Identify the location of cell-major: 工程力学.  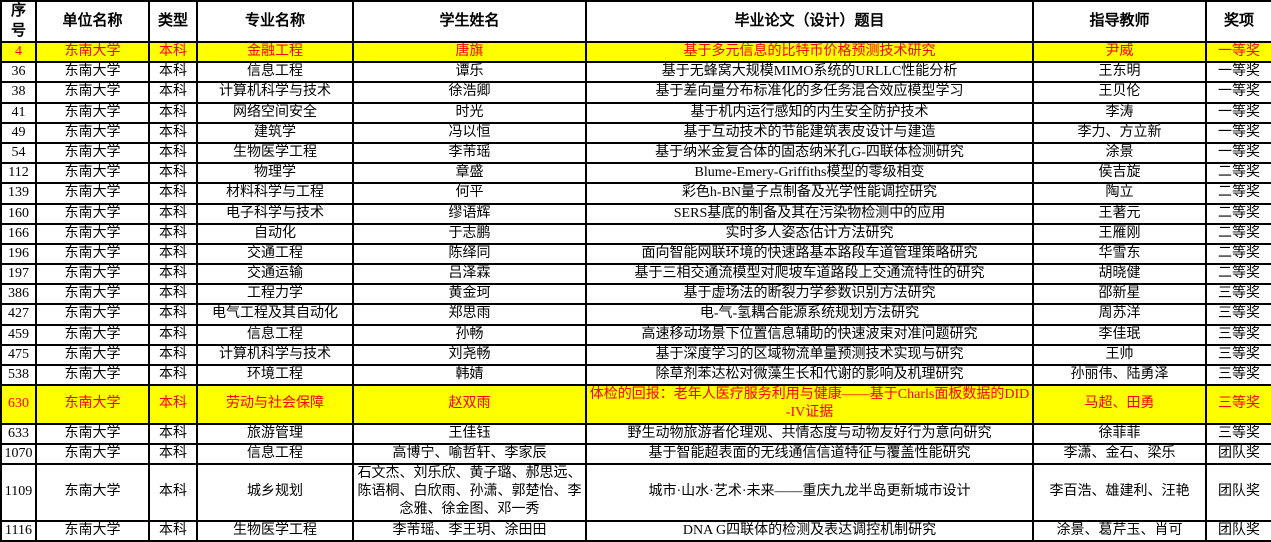
(275, 294).